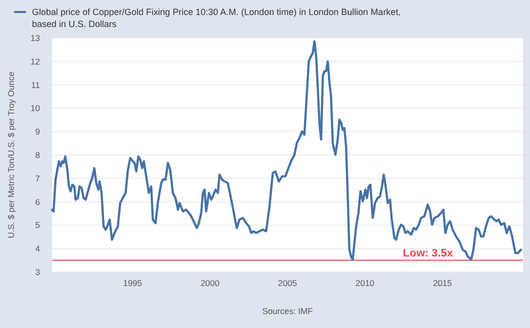 This screenshot has height=328, width=530. What do you see at coordinates (37, 271) in the screenshot?
I see `y-tick-label: 3` at bounding box center [37, 271].